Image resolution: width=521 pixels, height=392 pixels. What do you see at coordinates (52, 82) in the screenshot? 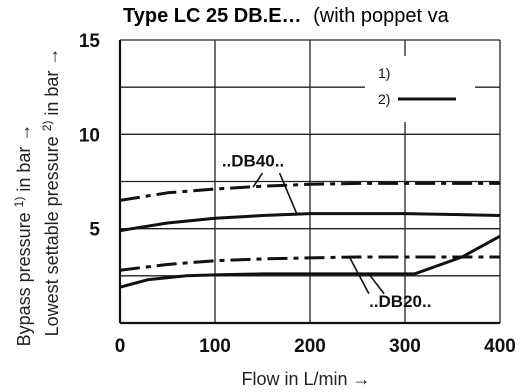
I see `y-axis-label-2-tail: in bar →` at bounding box center [52, 82].